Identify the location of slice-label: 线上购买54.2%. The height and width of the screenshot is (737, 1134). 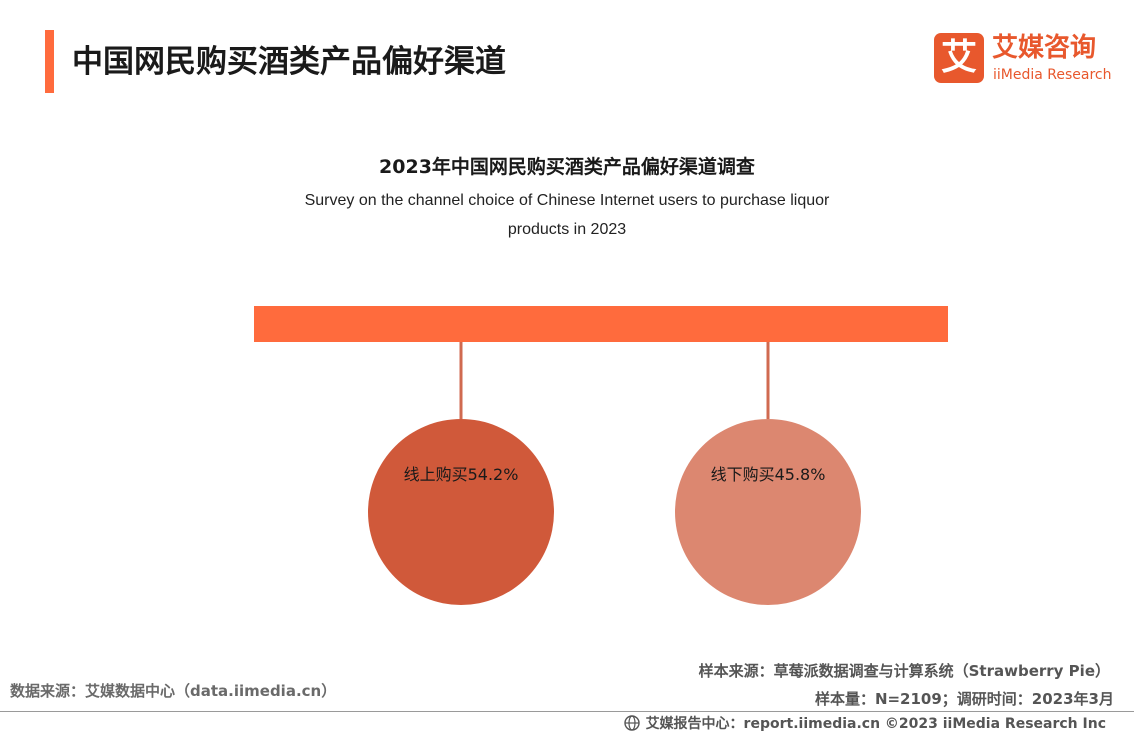
(461, 474).